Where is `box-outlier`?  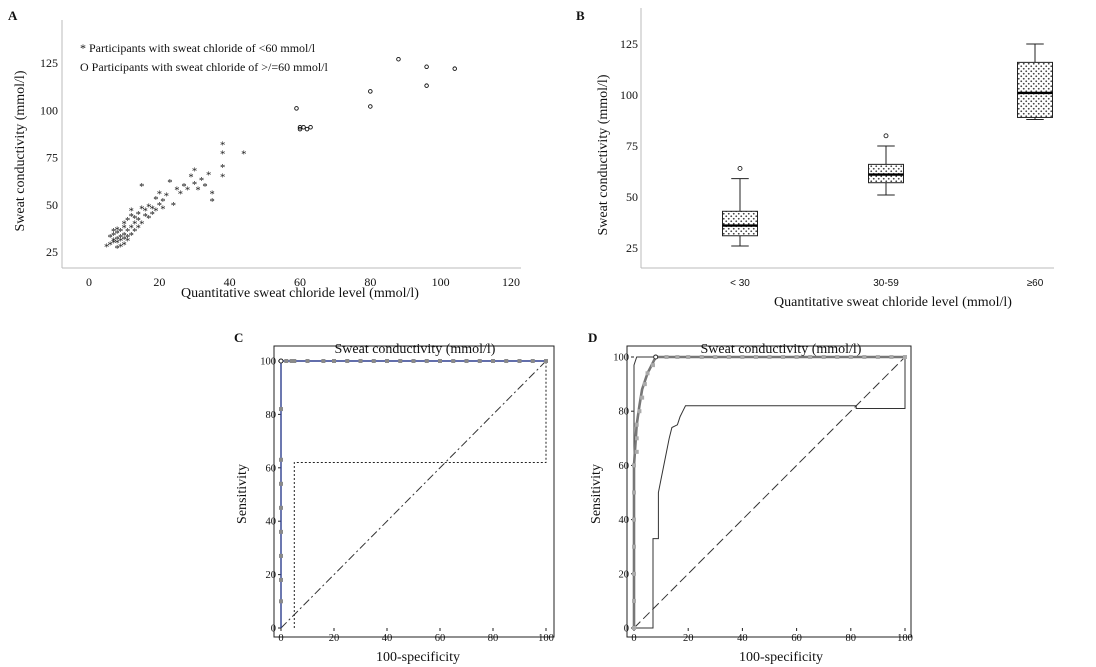
box-outlier is located at coordinates (740, 168).